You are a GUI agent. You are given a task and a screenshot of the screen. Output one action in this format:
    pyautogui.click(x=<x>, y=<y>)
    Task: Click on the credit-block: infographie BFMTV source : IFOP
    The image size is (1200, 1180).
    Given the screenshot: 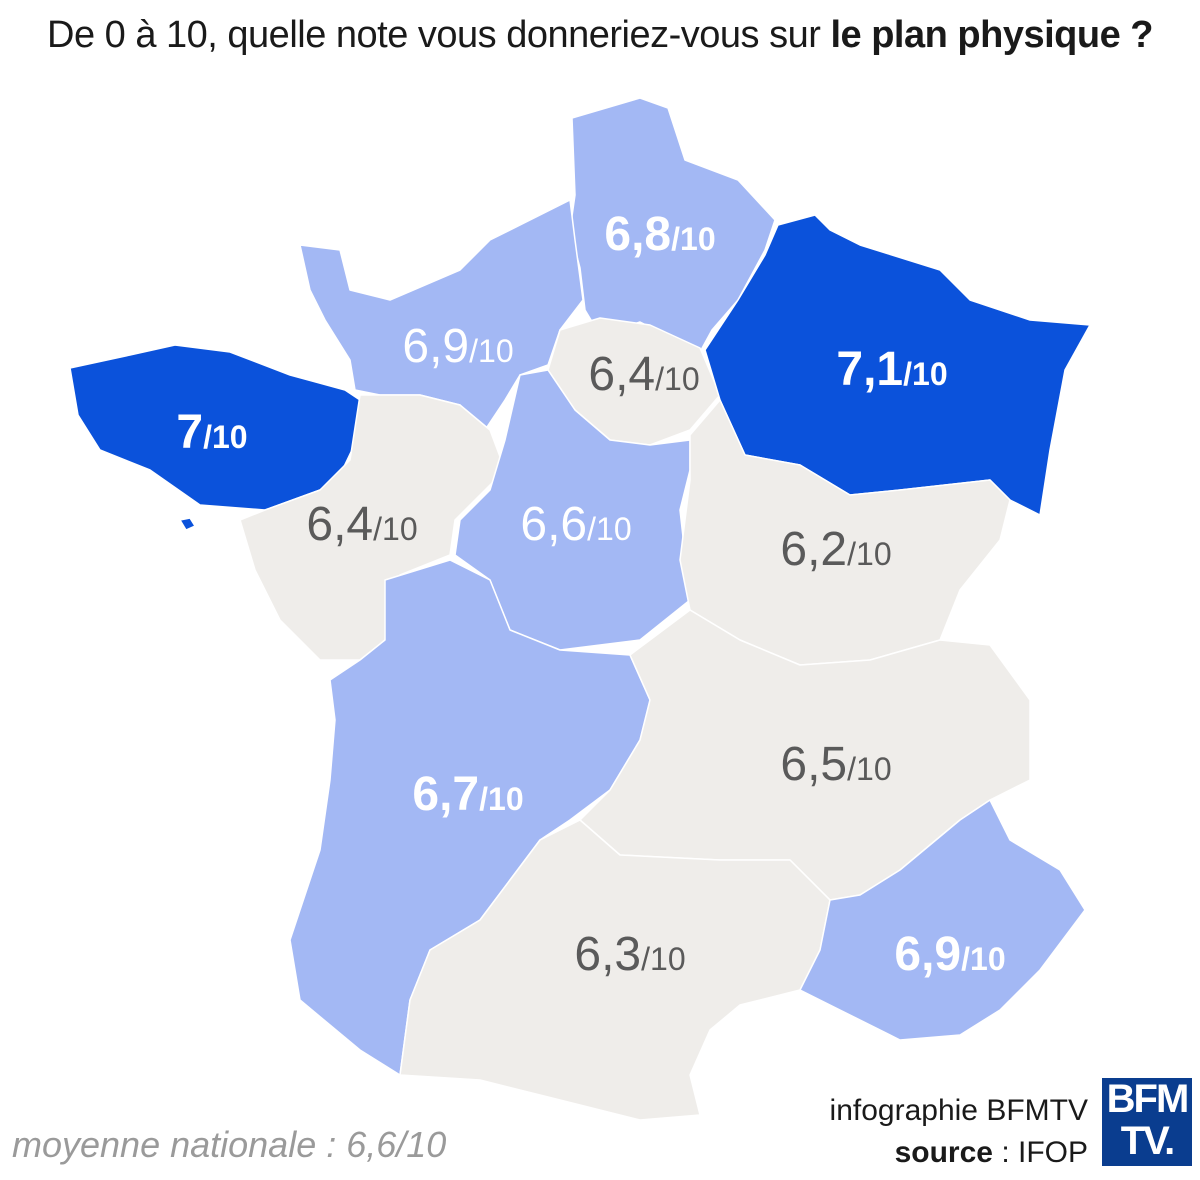 What is the action you would take?
    pyautogui.click(x=959, y=1132)
    